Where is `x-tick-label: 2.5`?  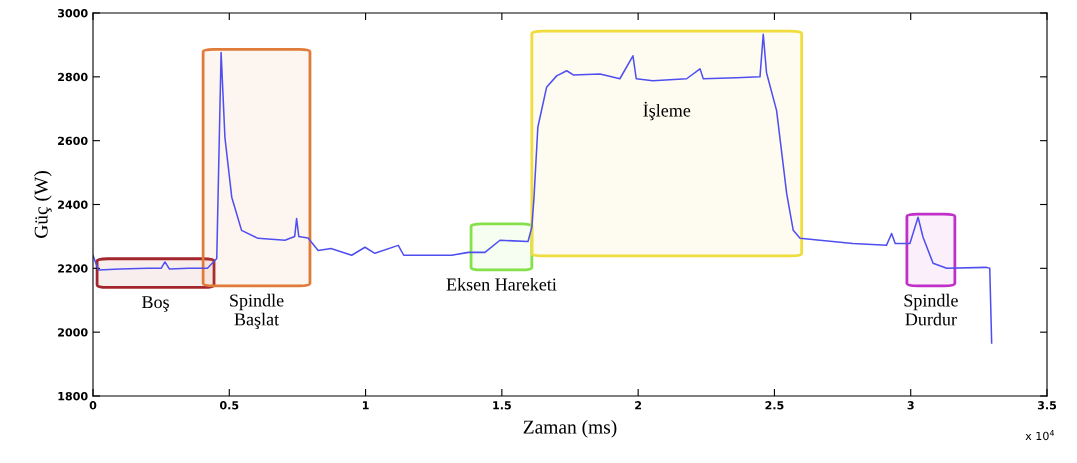
x-tick-label: 2.5 is located at coordinates (774, 405).